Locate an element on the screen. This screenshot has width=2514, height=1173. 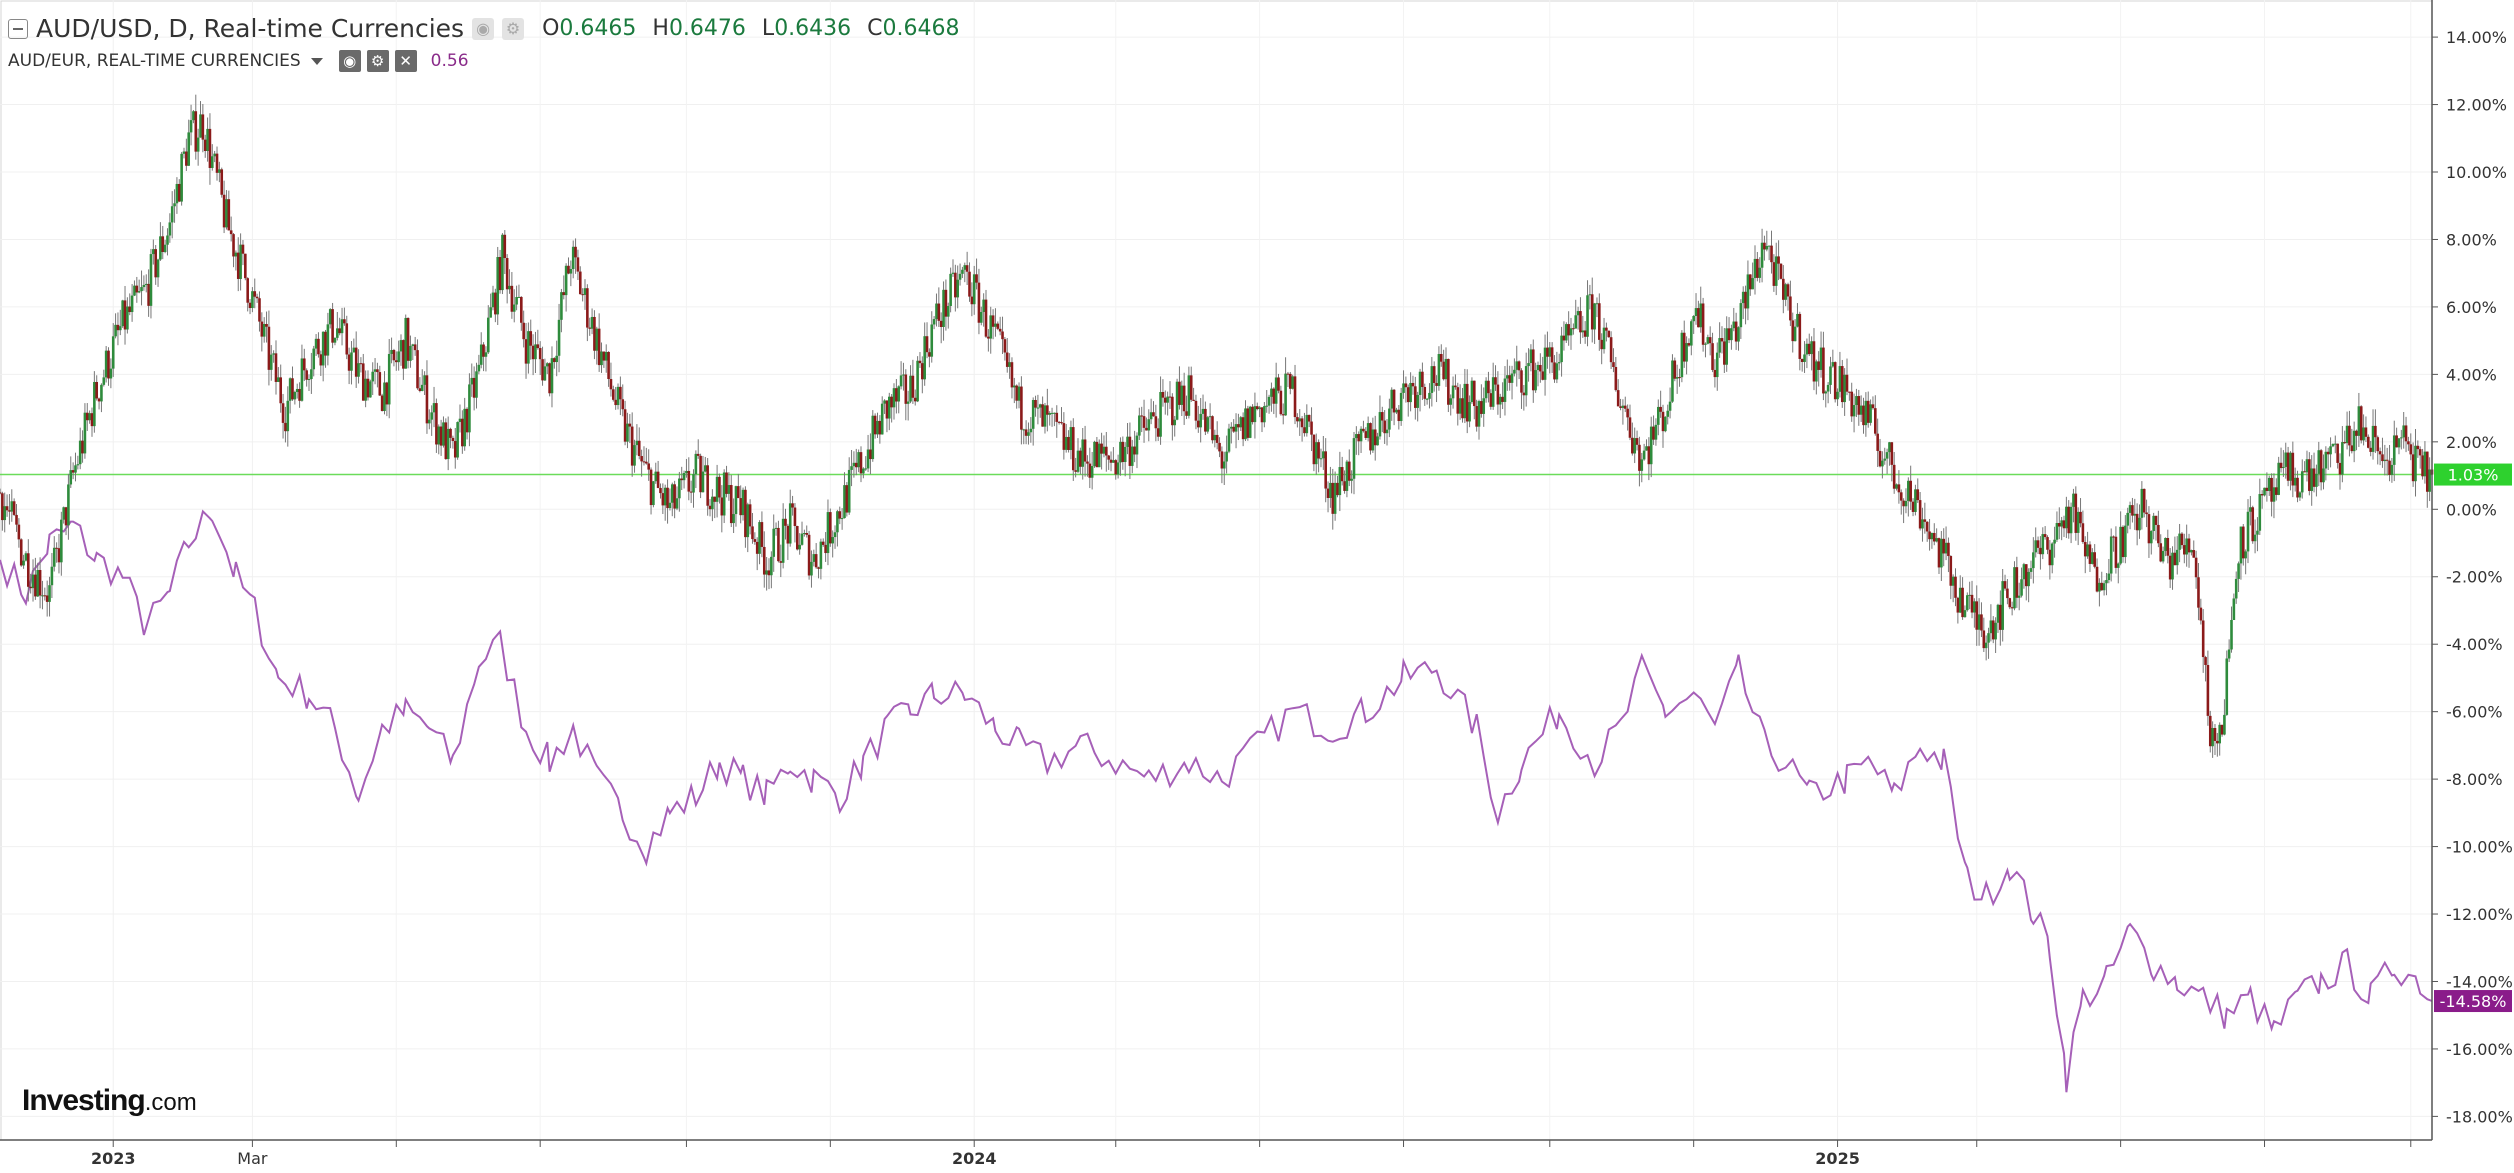
y-tick-label: 12.00% is located at coordinates (2476, 105).